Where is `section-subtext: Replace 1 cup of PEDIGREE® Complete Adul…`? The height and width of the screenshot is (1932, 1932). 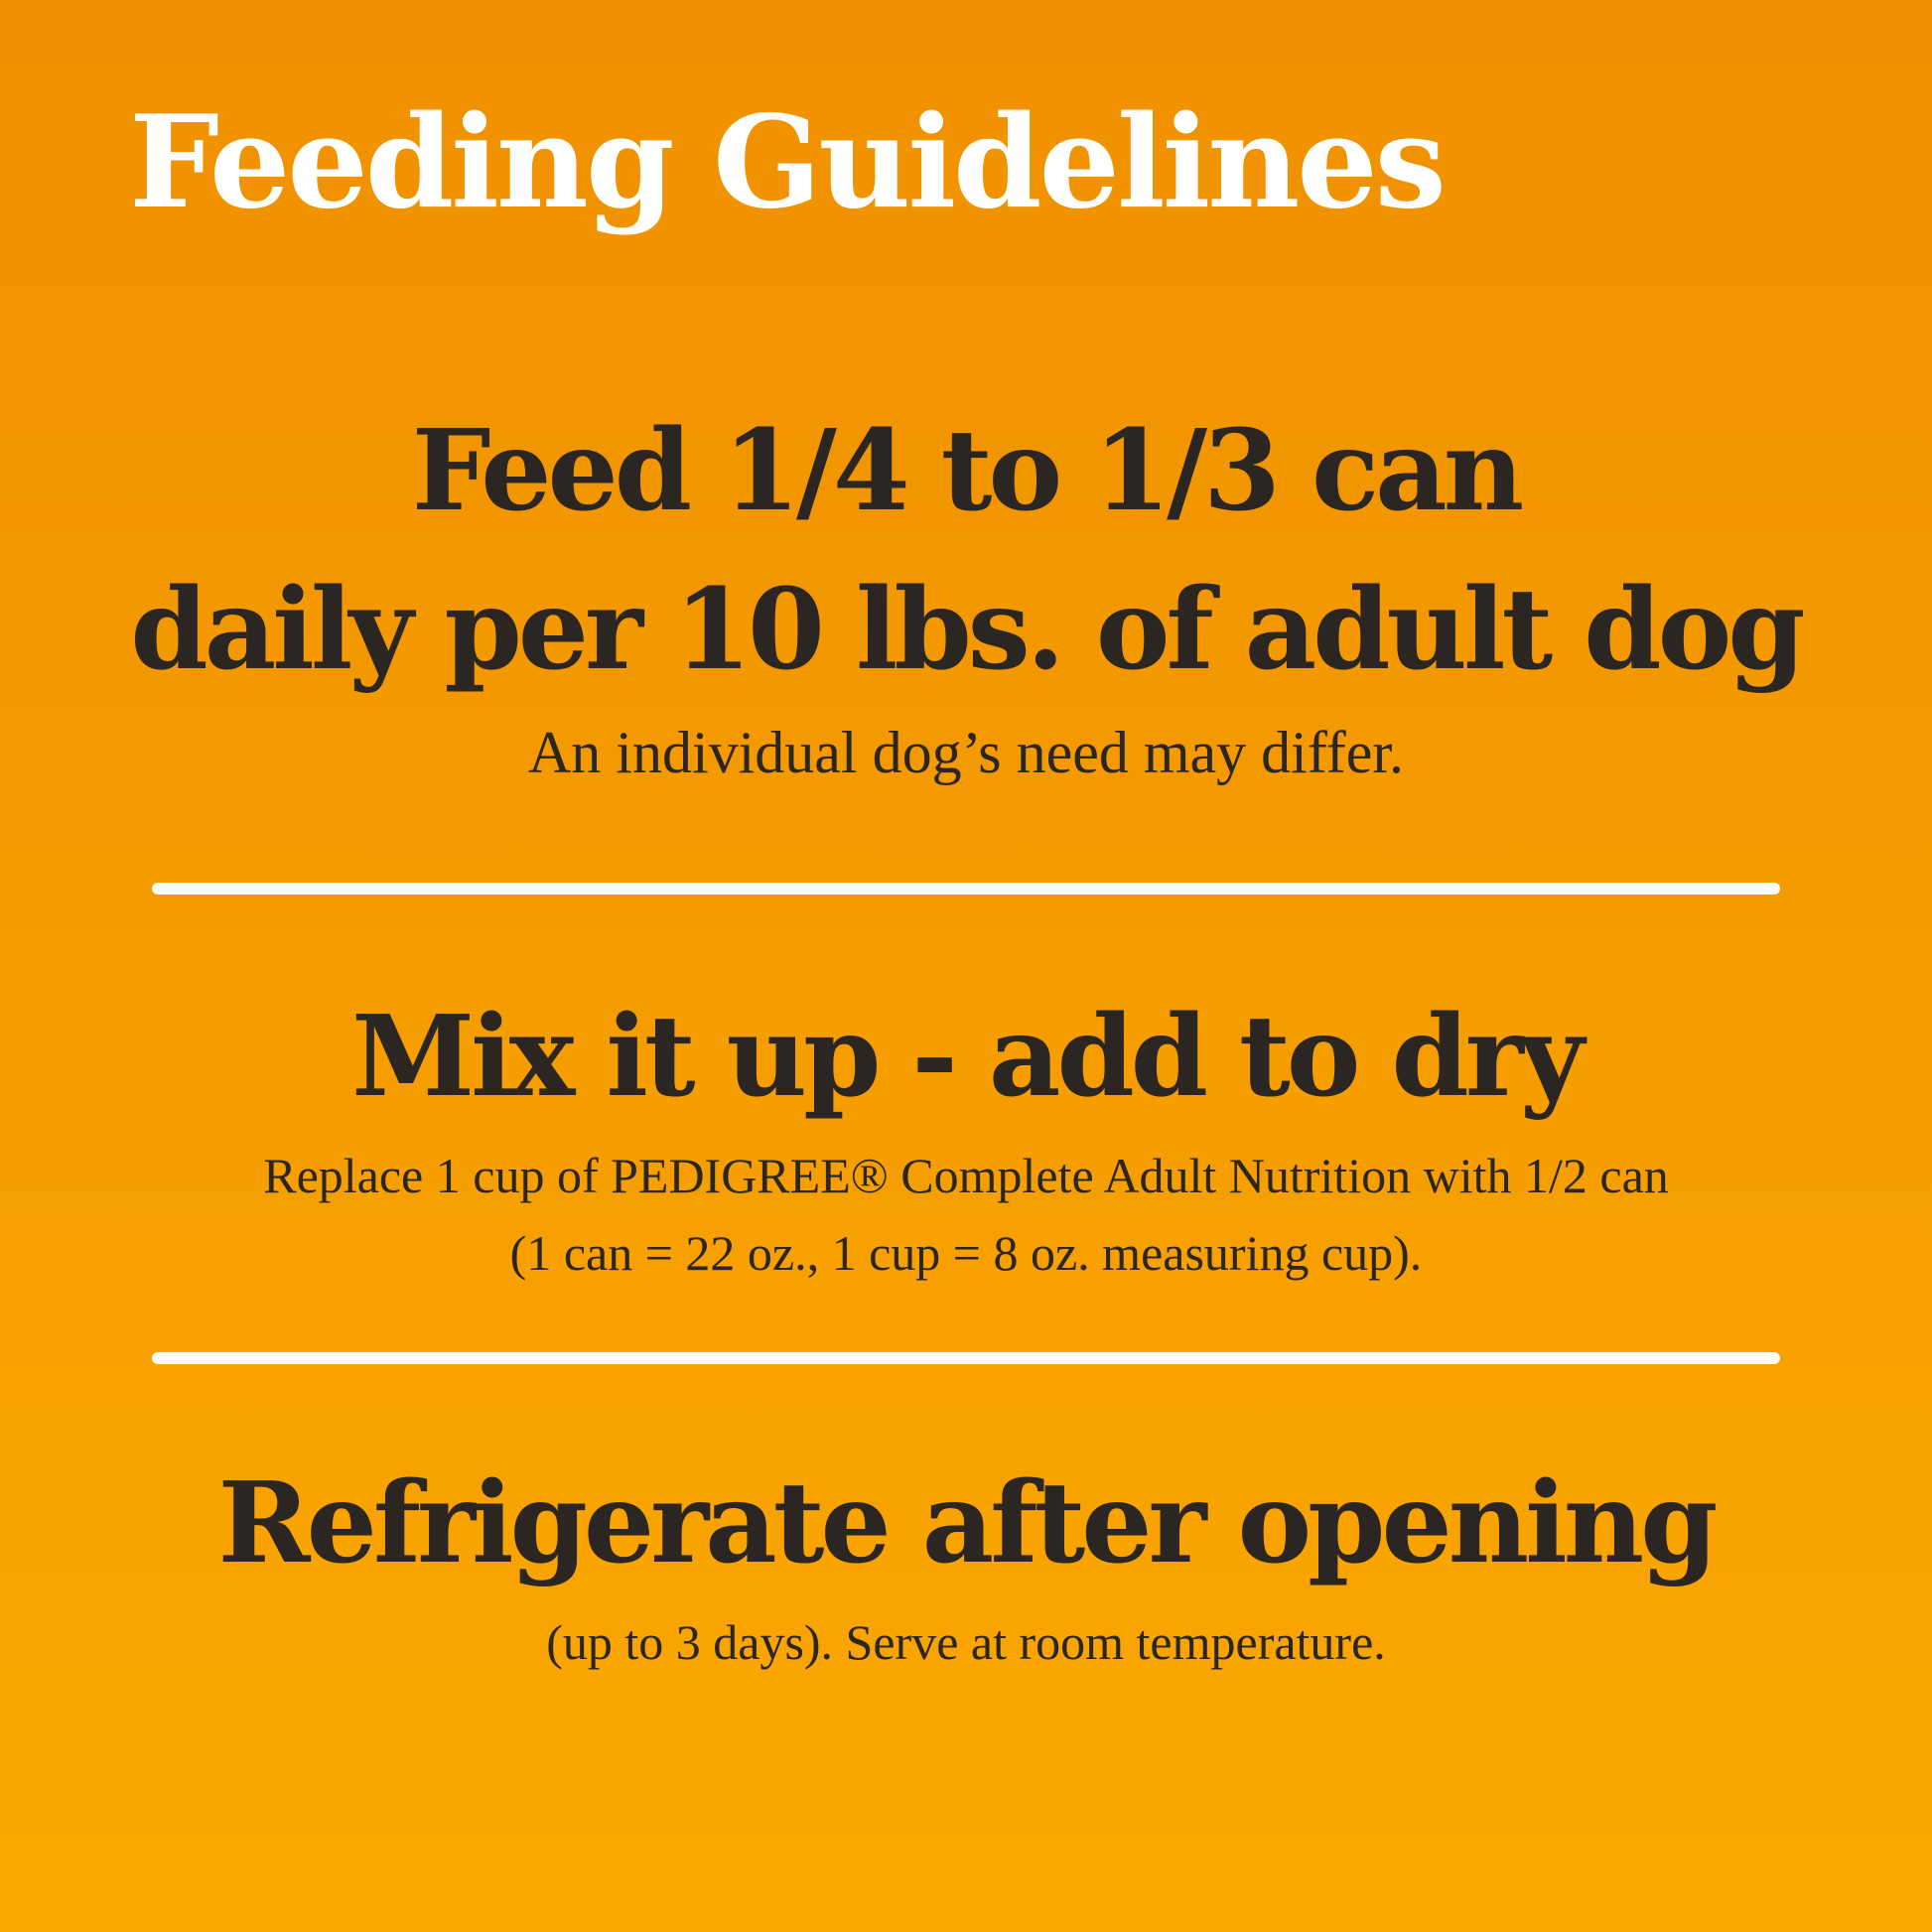
section-subtext: Replace 1 cup of PEDIGREE® Complete Adul… is located at coordinates (966, 1175).